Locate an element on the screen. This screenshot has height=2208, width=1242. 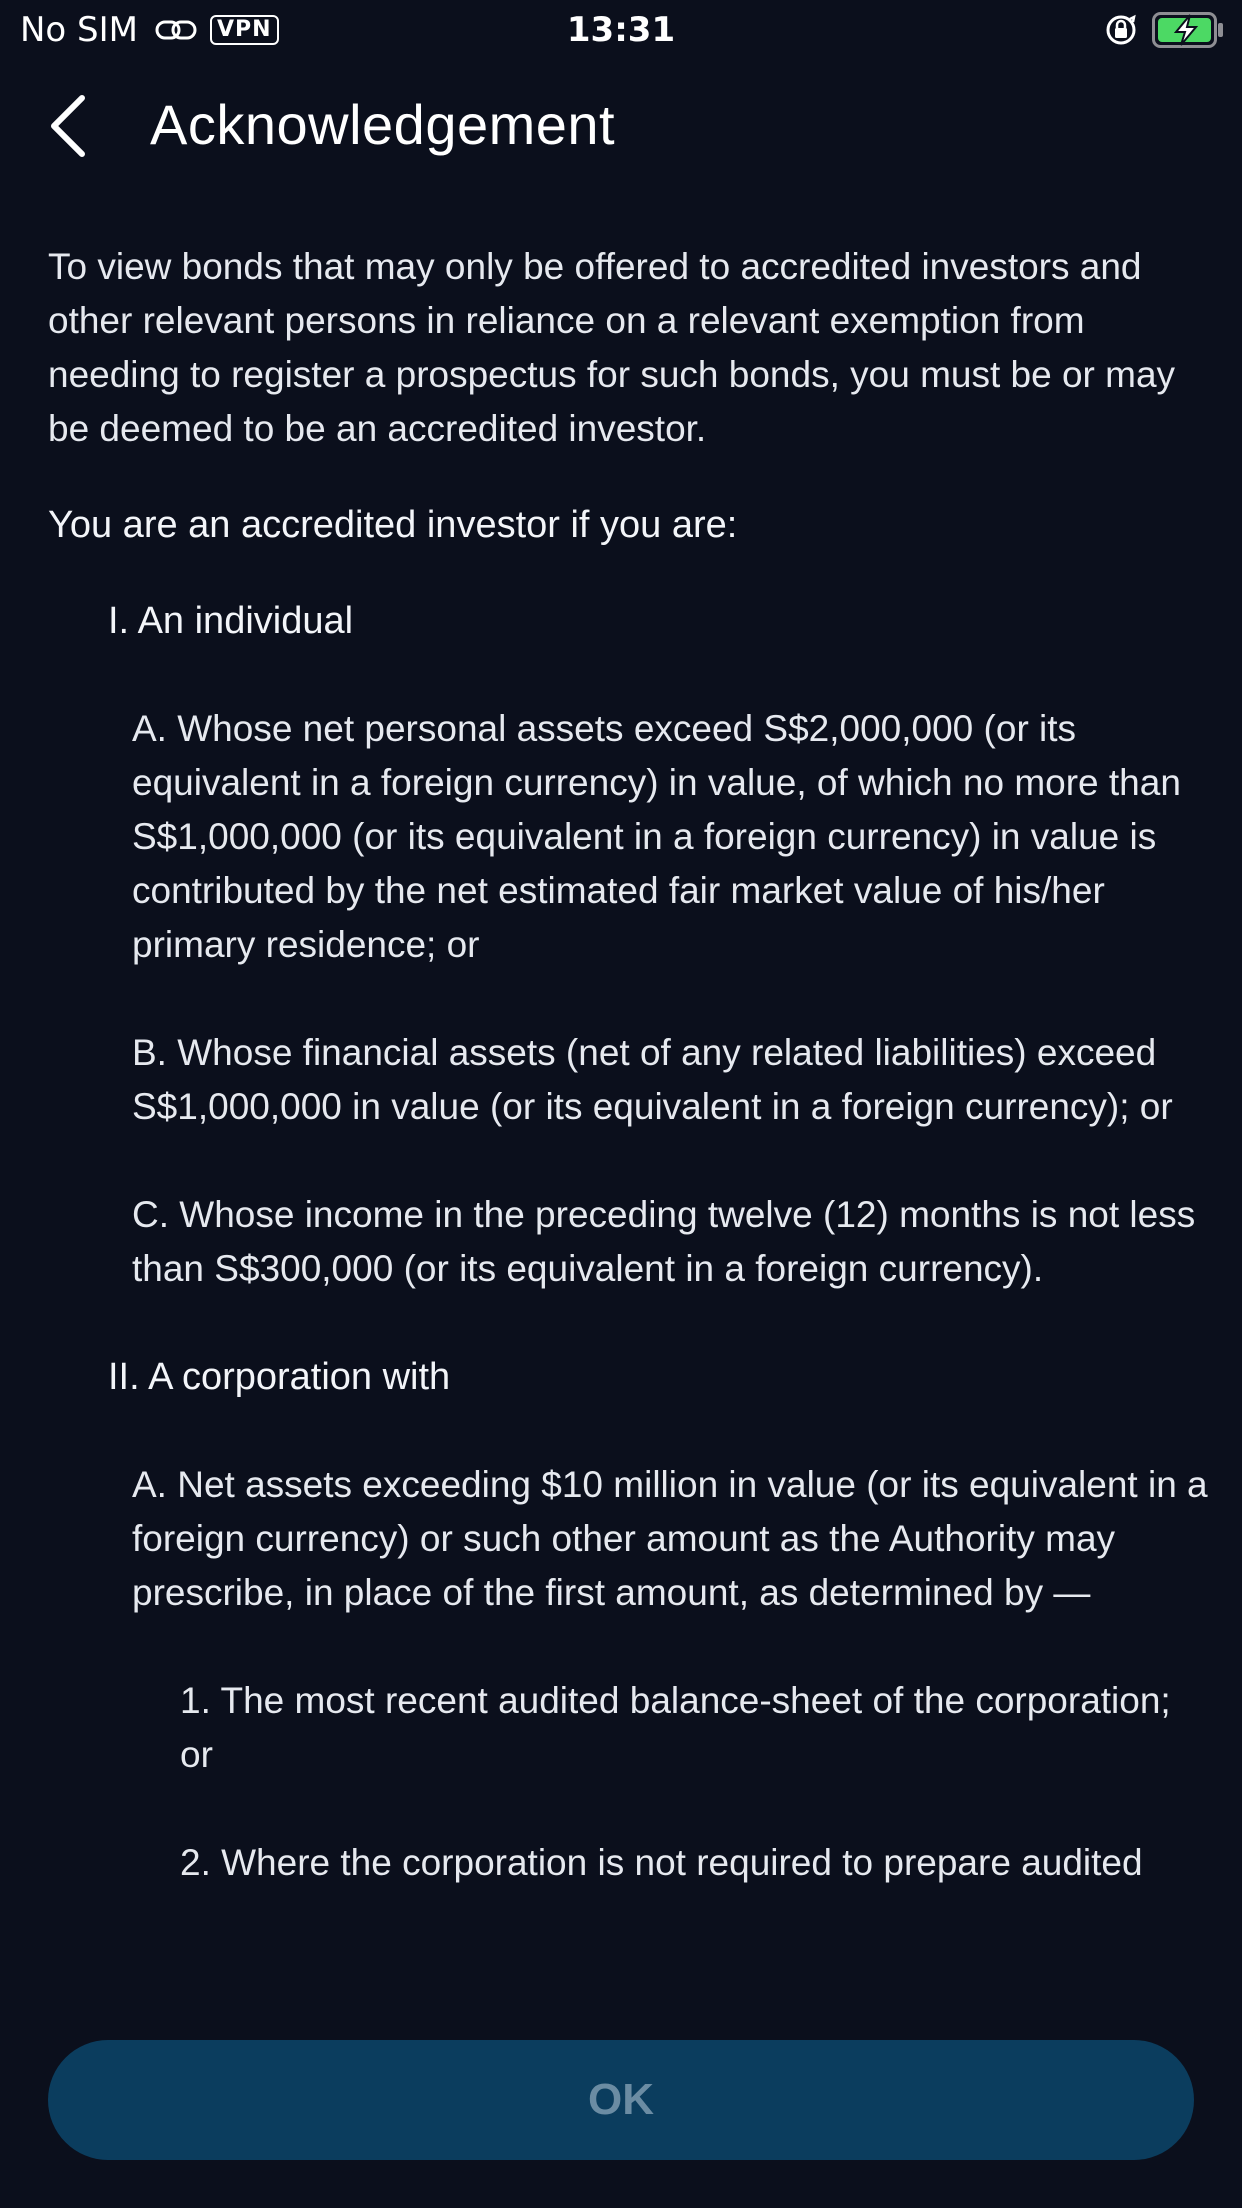
page-title: Acknowledgement is located at coordinates (383, 124).